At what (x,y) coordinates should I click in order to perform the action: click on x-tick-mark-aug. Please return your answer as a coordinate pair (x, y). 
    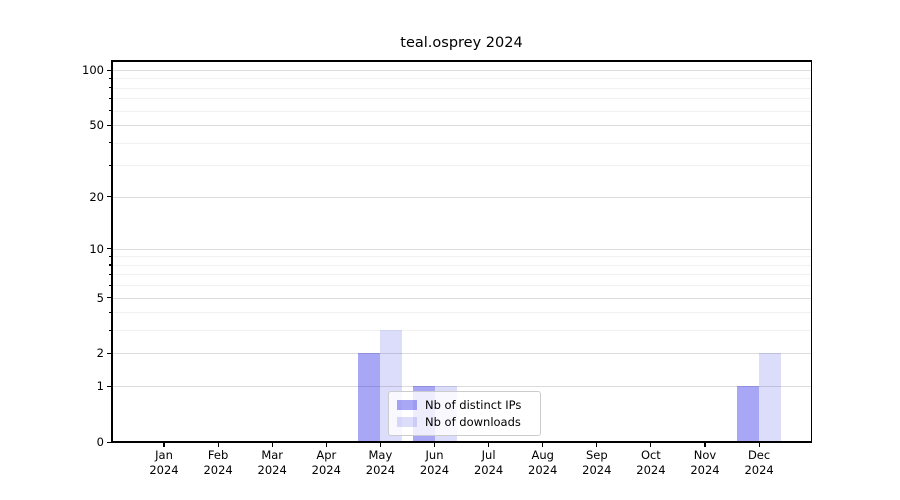
    Looking at the image, I should click on (543, 445).